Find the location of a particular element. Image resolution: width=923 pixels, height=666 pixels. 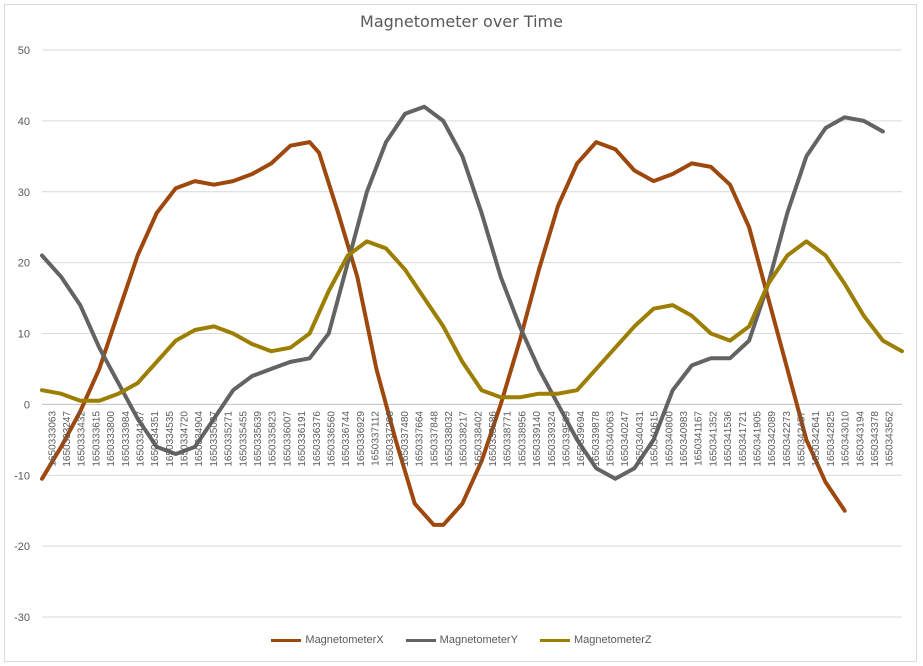

legend-item-magnetometerz: MagnetometerZ is located at coordinates (595, 640).